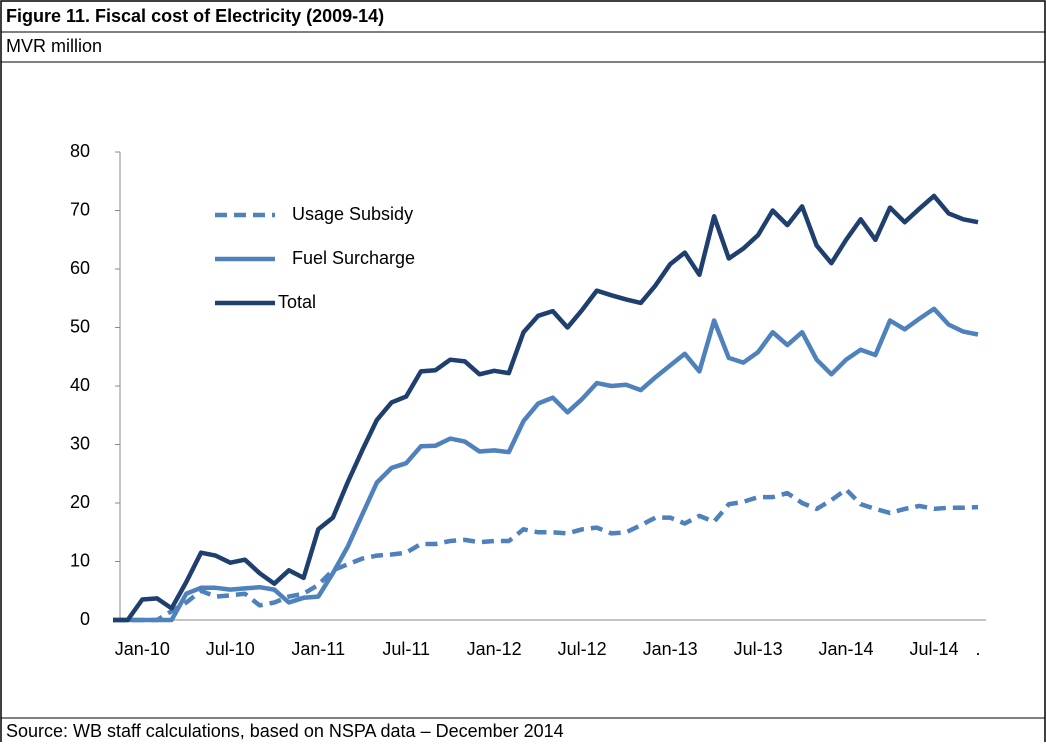  I want to click on y-tick-label: 0, so click(85, 619).